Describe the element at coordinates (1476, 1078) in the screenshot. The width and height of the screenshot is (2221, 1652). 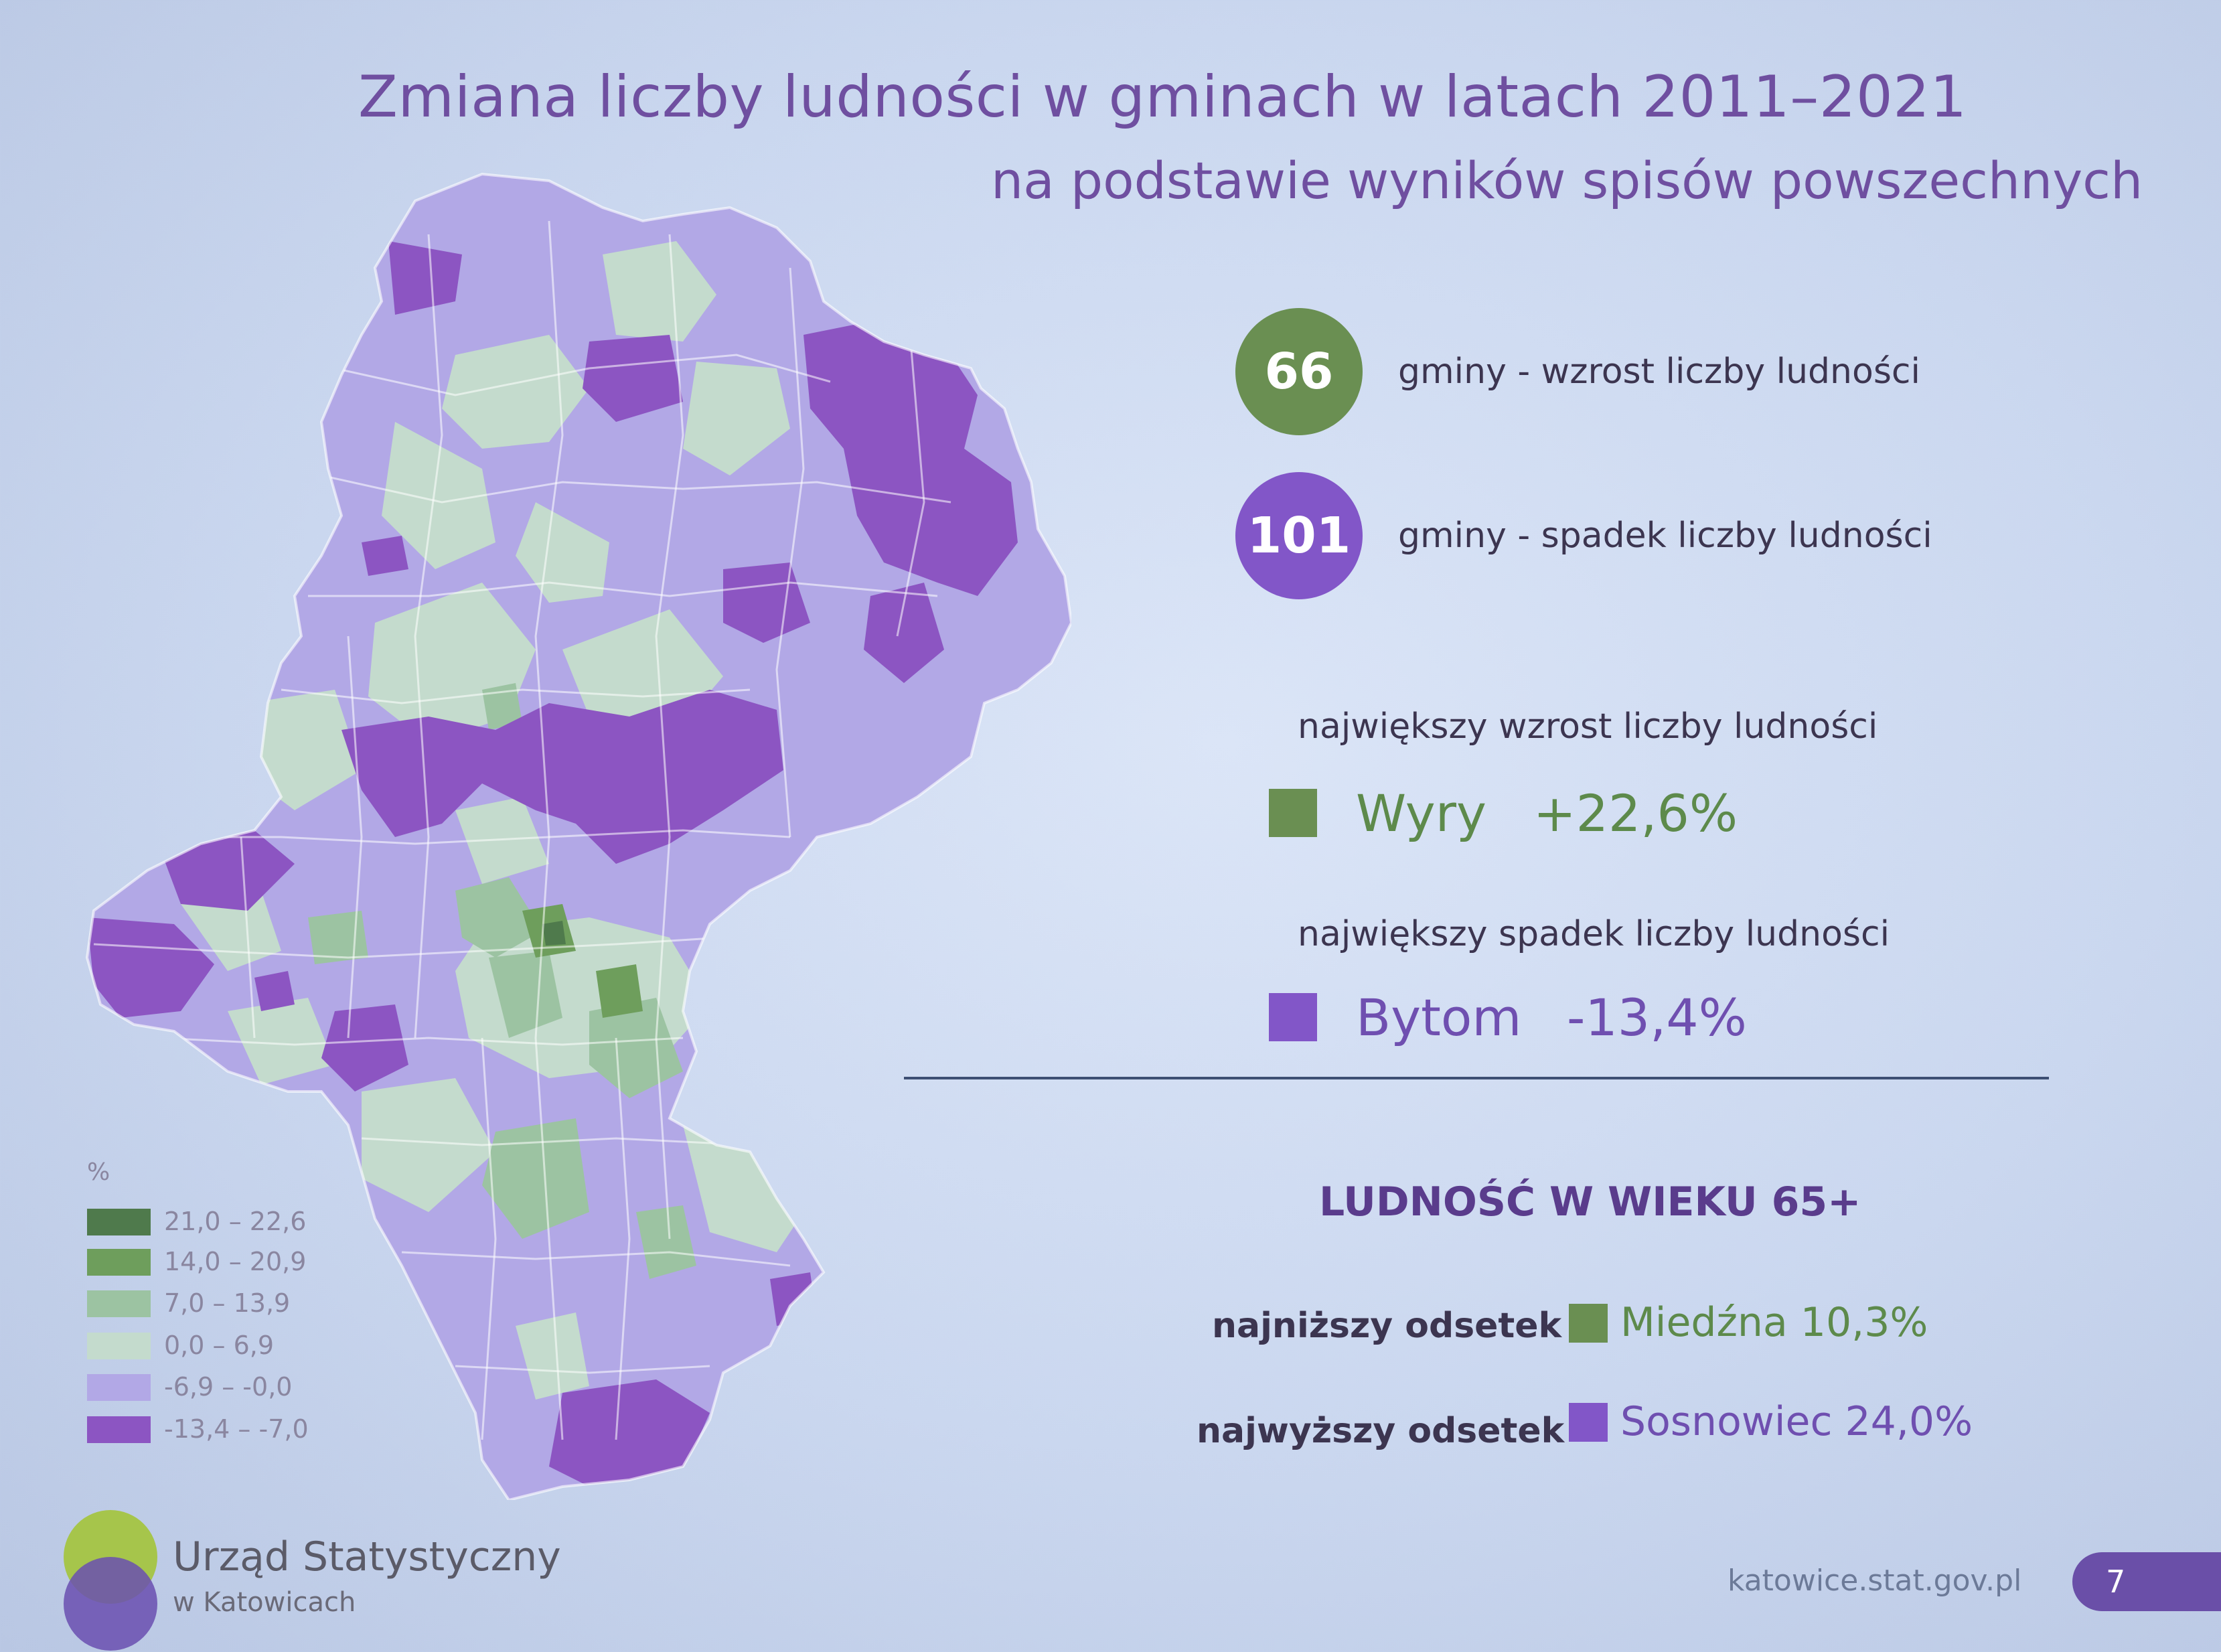
I see `section-divider` at that location.